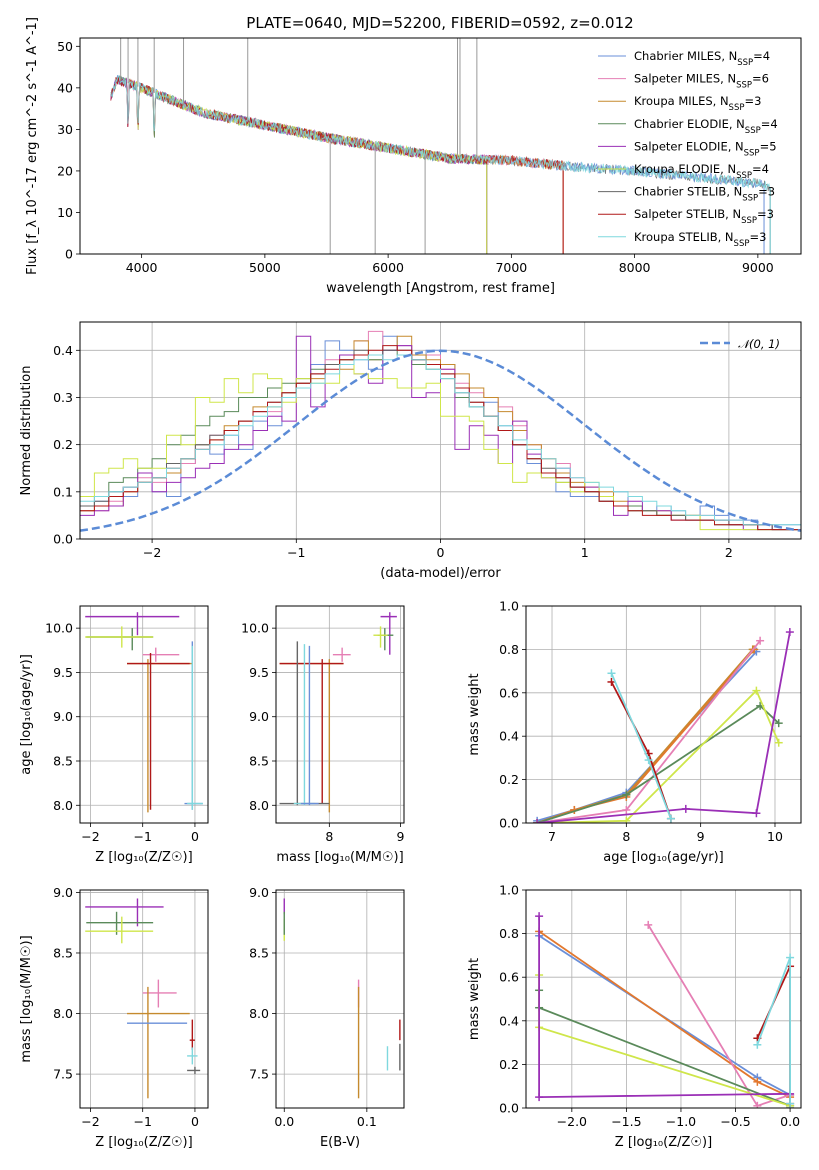 The width and height of the screenshot is (819, 1170). I want to click on x-tick-label: 2, so click(729, 552).